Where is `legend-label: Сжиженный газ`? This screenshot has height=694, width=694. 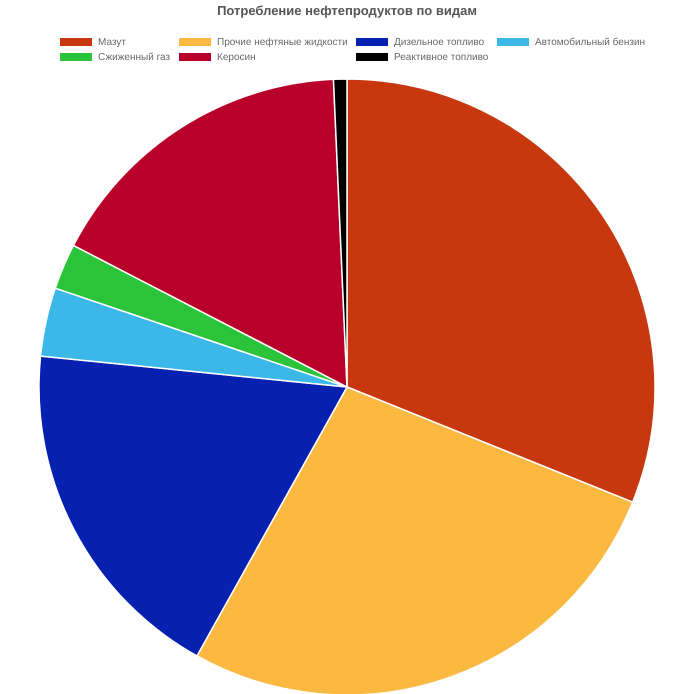 legend-label: Сжиженный газ is located at coordinates (134, 57).